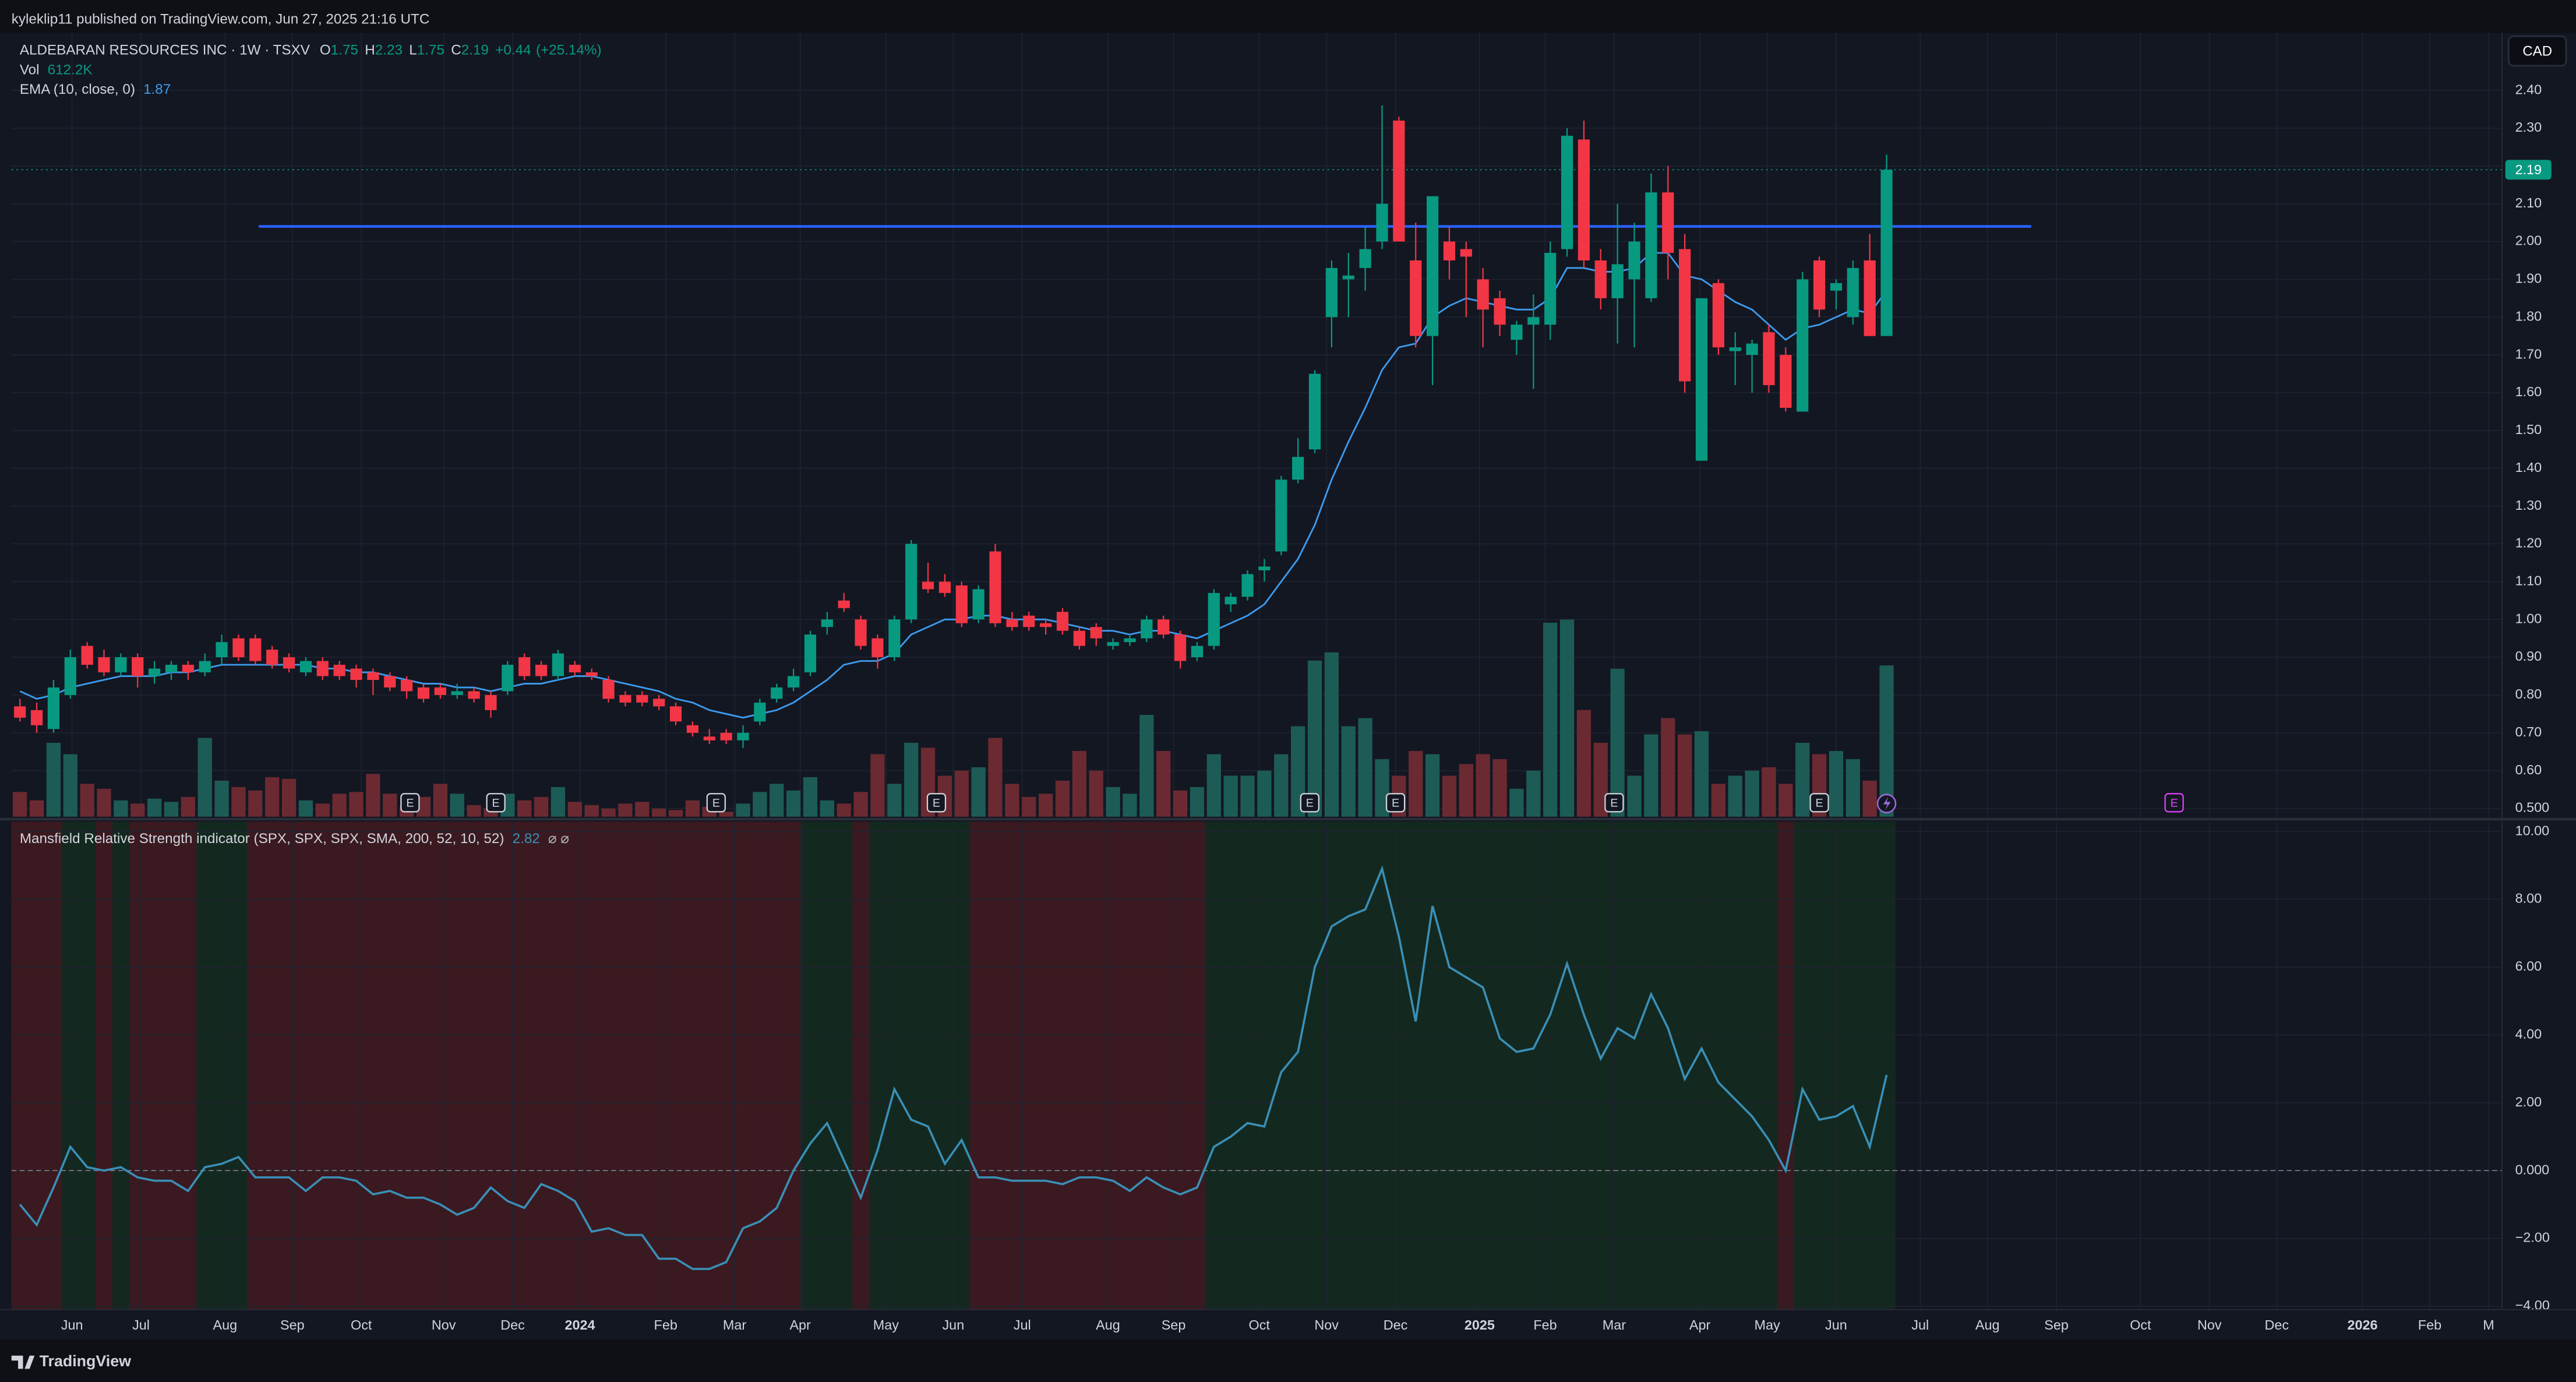 This screenshot has height=1382, width=2576. Describe the element at coordinates (579, 1324) in the screenshot. I see `time-tick-label: 2024` at that location.